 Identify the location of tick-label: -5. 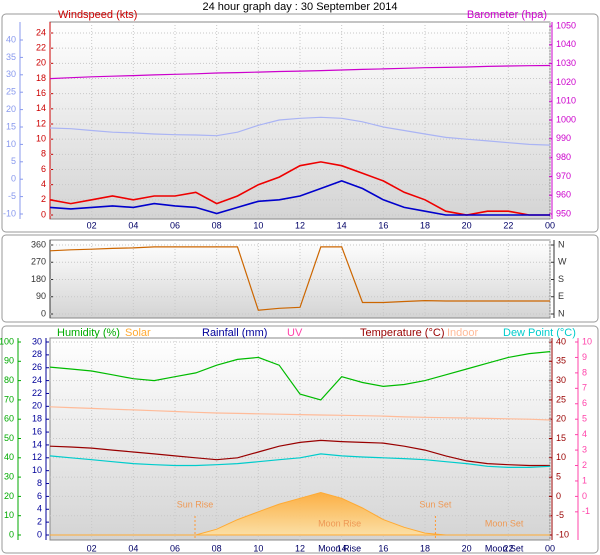
(560, 515).